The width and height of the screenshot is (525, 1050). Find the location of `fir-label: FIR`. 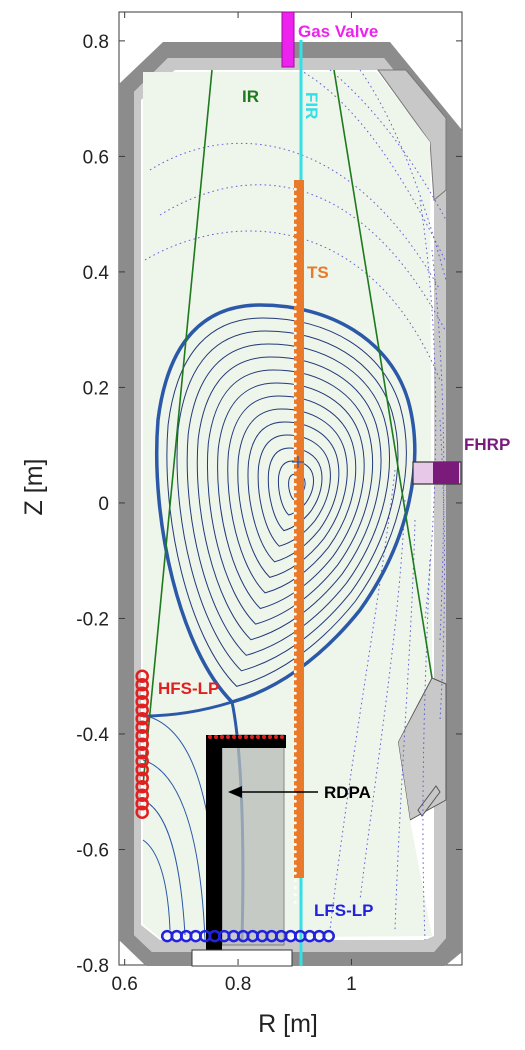

fir-label: FIR is located at coordinates (311, 105).